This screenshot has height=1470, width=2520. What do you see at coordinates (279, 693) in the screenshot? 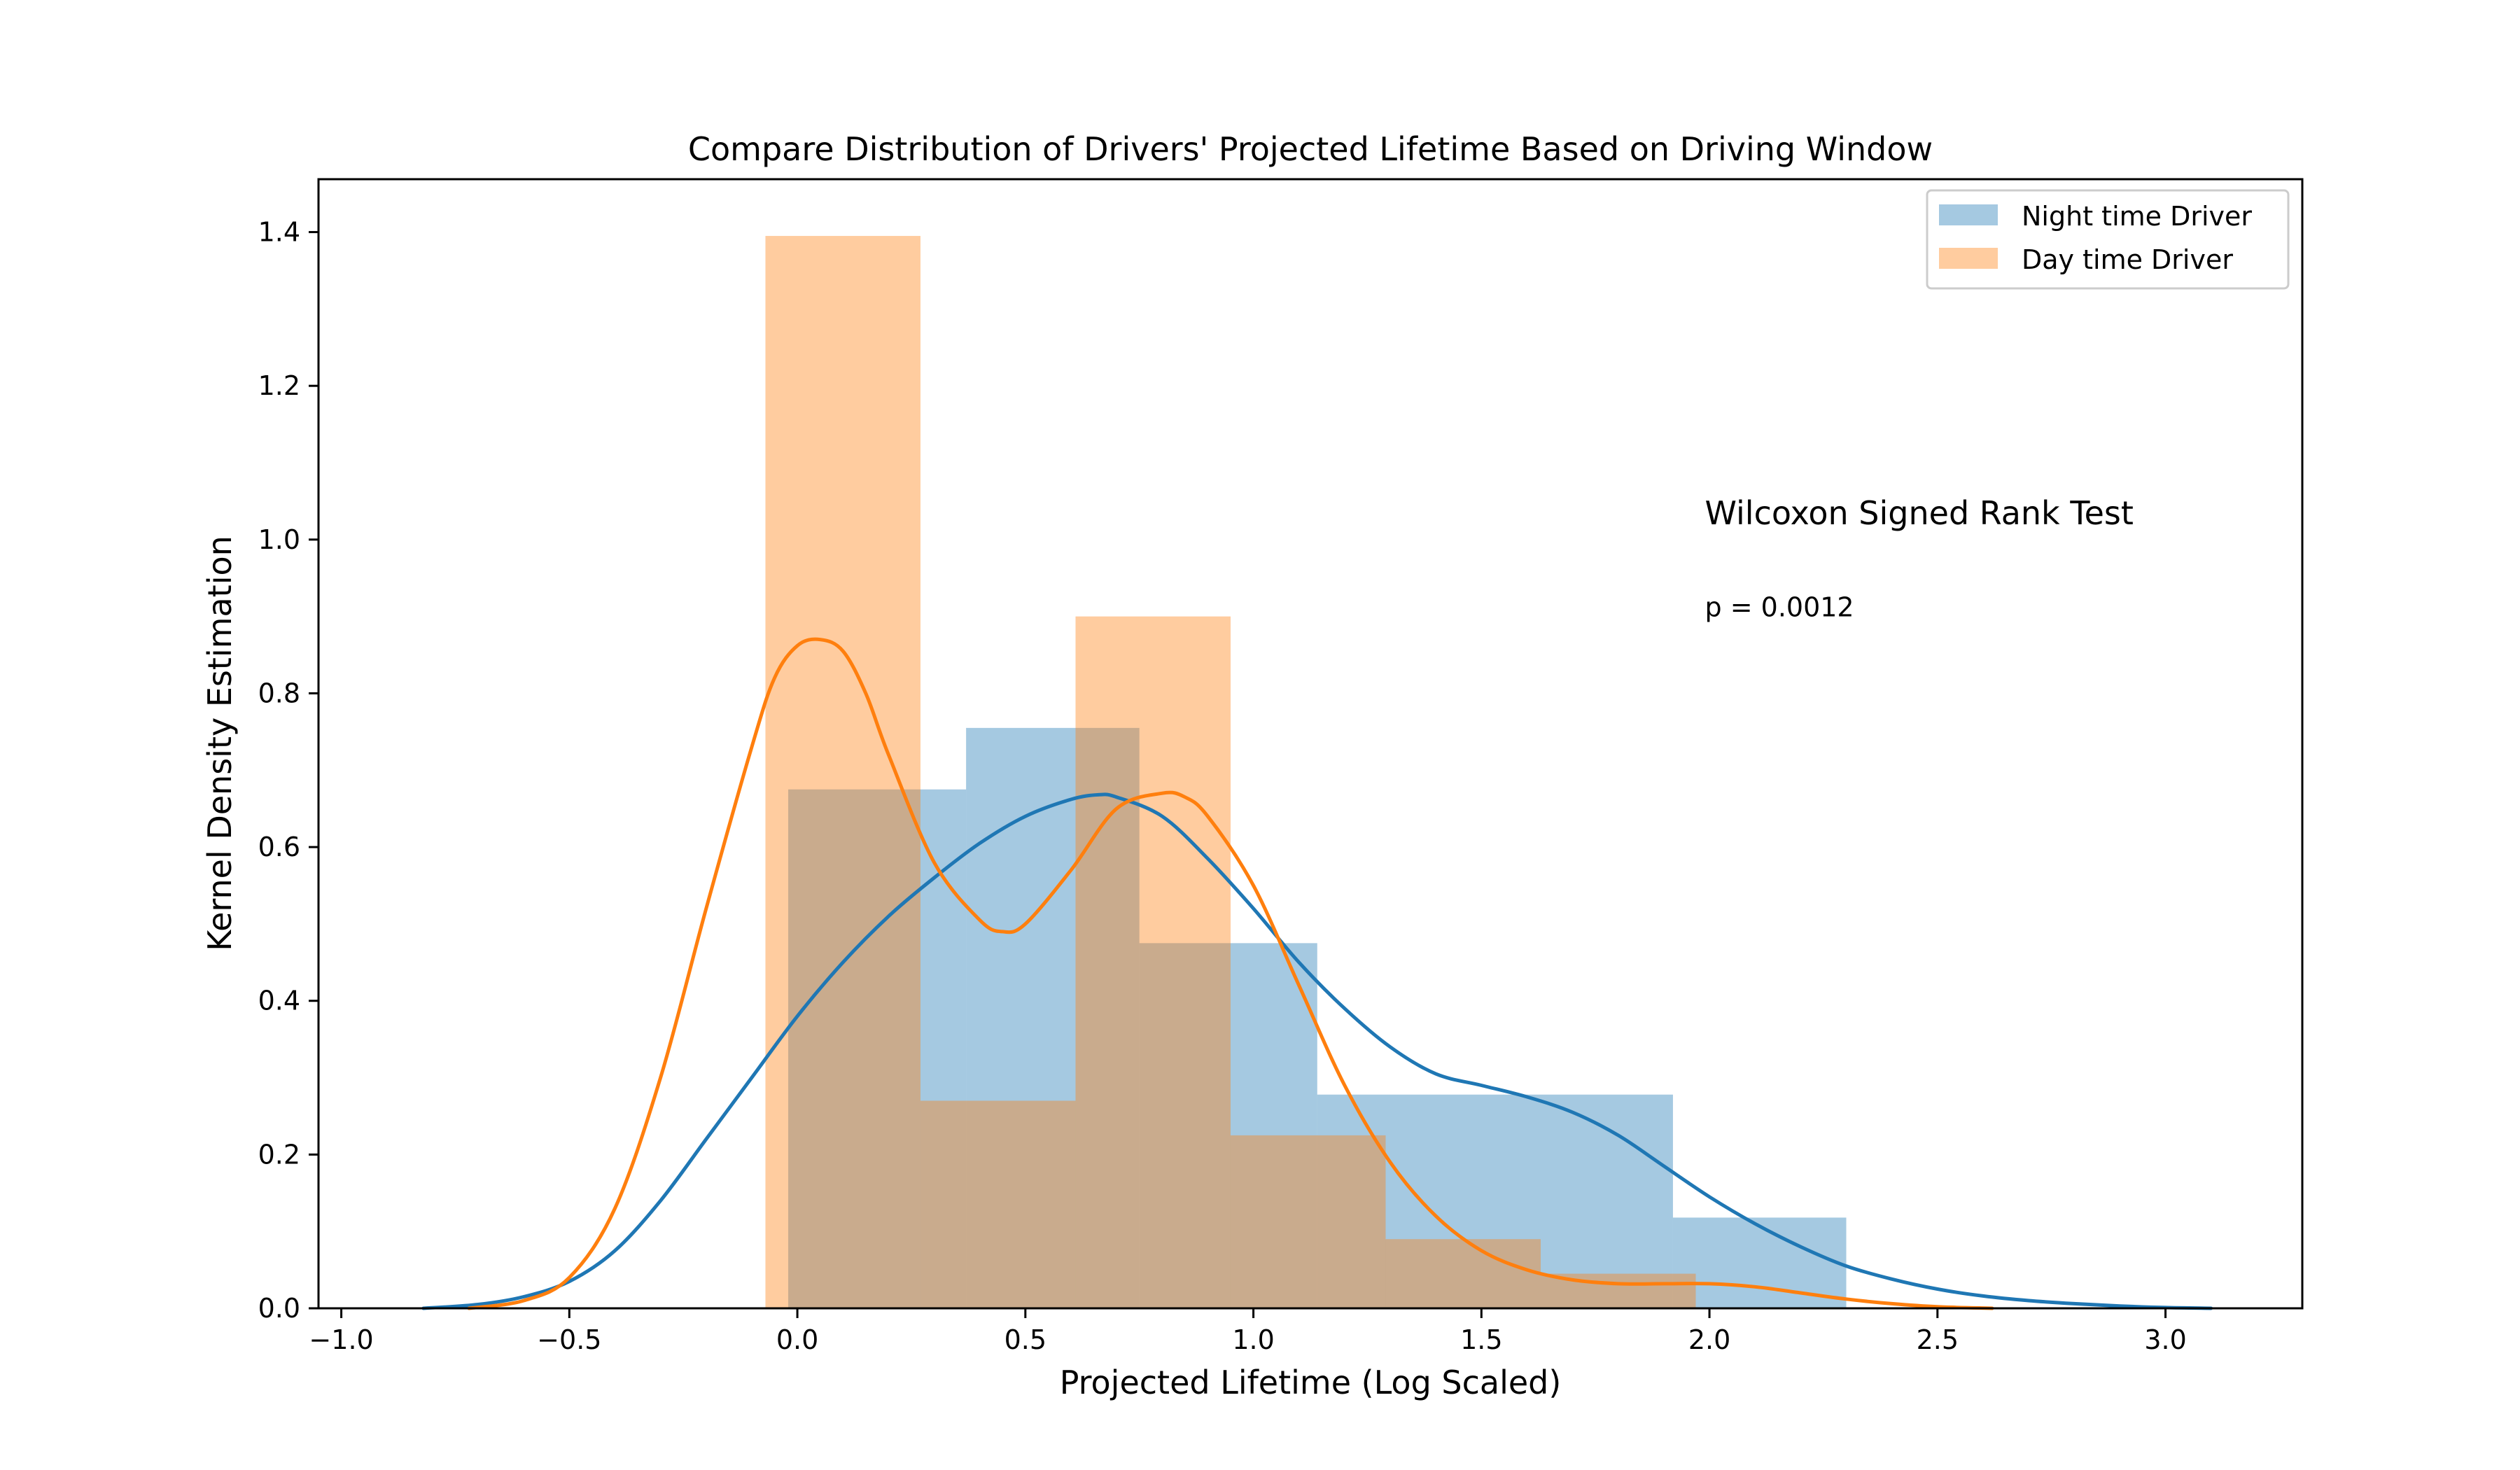
I see `y-tick-label: 0.8` at bounding box center [279, 693].